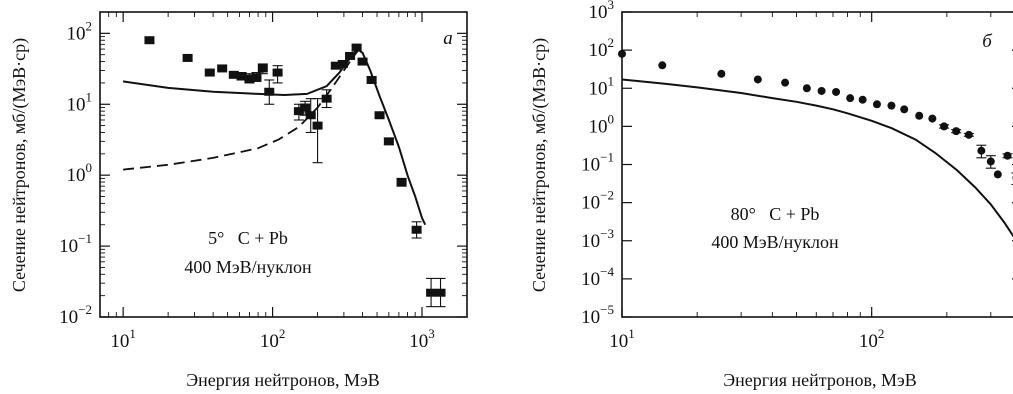 The image size is (1013, 394). What do you see at coordinates (448, 38) in the screenshot?
I see `panel-letter-a: а` at bounding box center [448, 38].